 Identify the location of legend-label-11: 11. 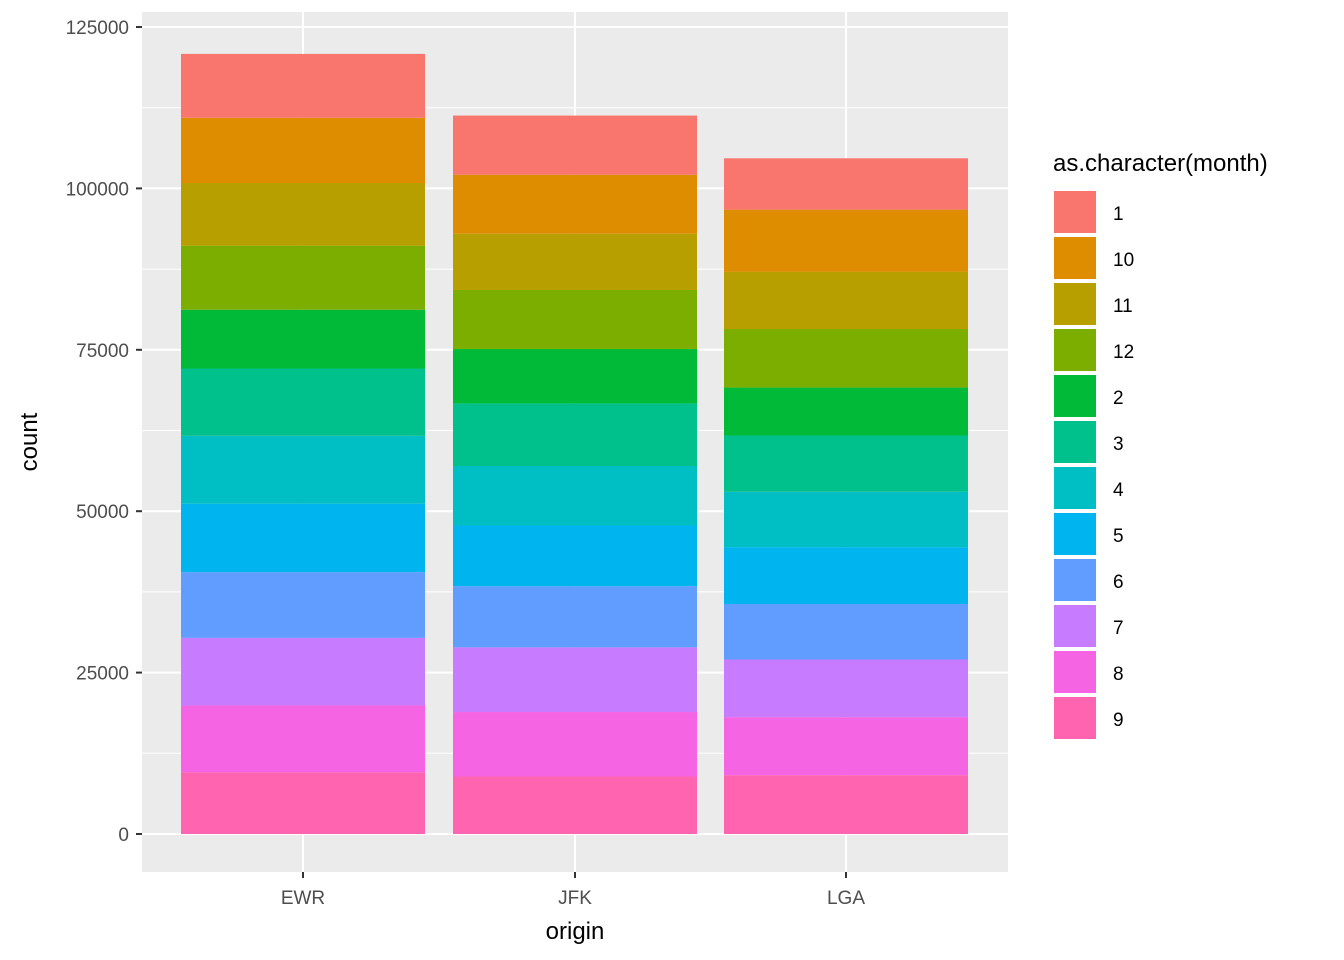
(1123, 306).